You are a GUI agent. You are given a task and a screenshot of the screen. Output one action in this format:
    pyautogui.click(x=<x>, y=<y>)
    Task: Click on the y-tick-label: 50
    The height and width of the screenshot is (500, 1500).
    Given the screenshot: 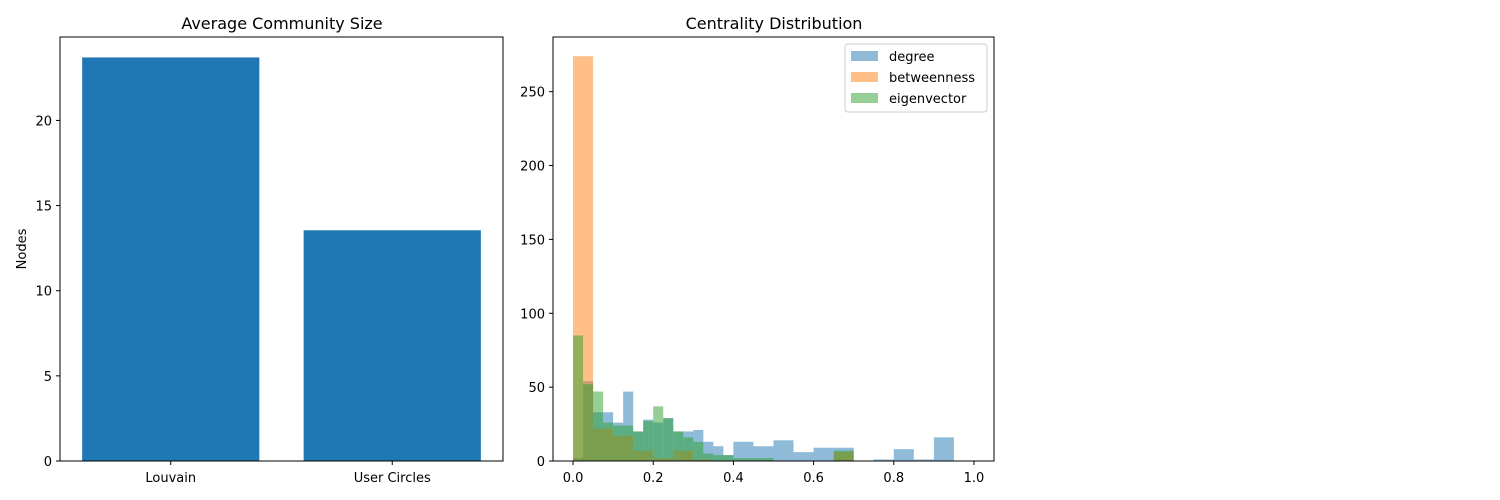 What is the action you would take?
    pyautogui.click(x=536, y=388)
    